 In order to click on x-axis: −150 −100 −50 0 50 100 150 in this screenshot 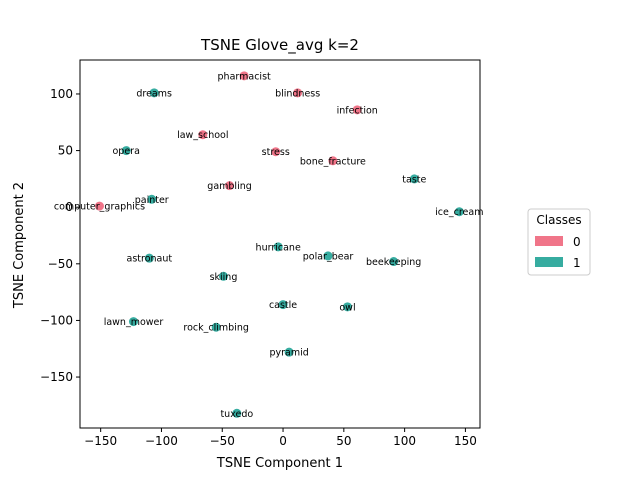, I will do `click(280, 438)`.